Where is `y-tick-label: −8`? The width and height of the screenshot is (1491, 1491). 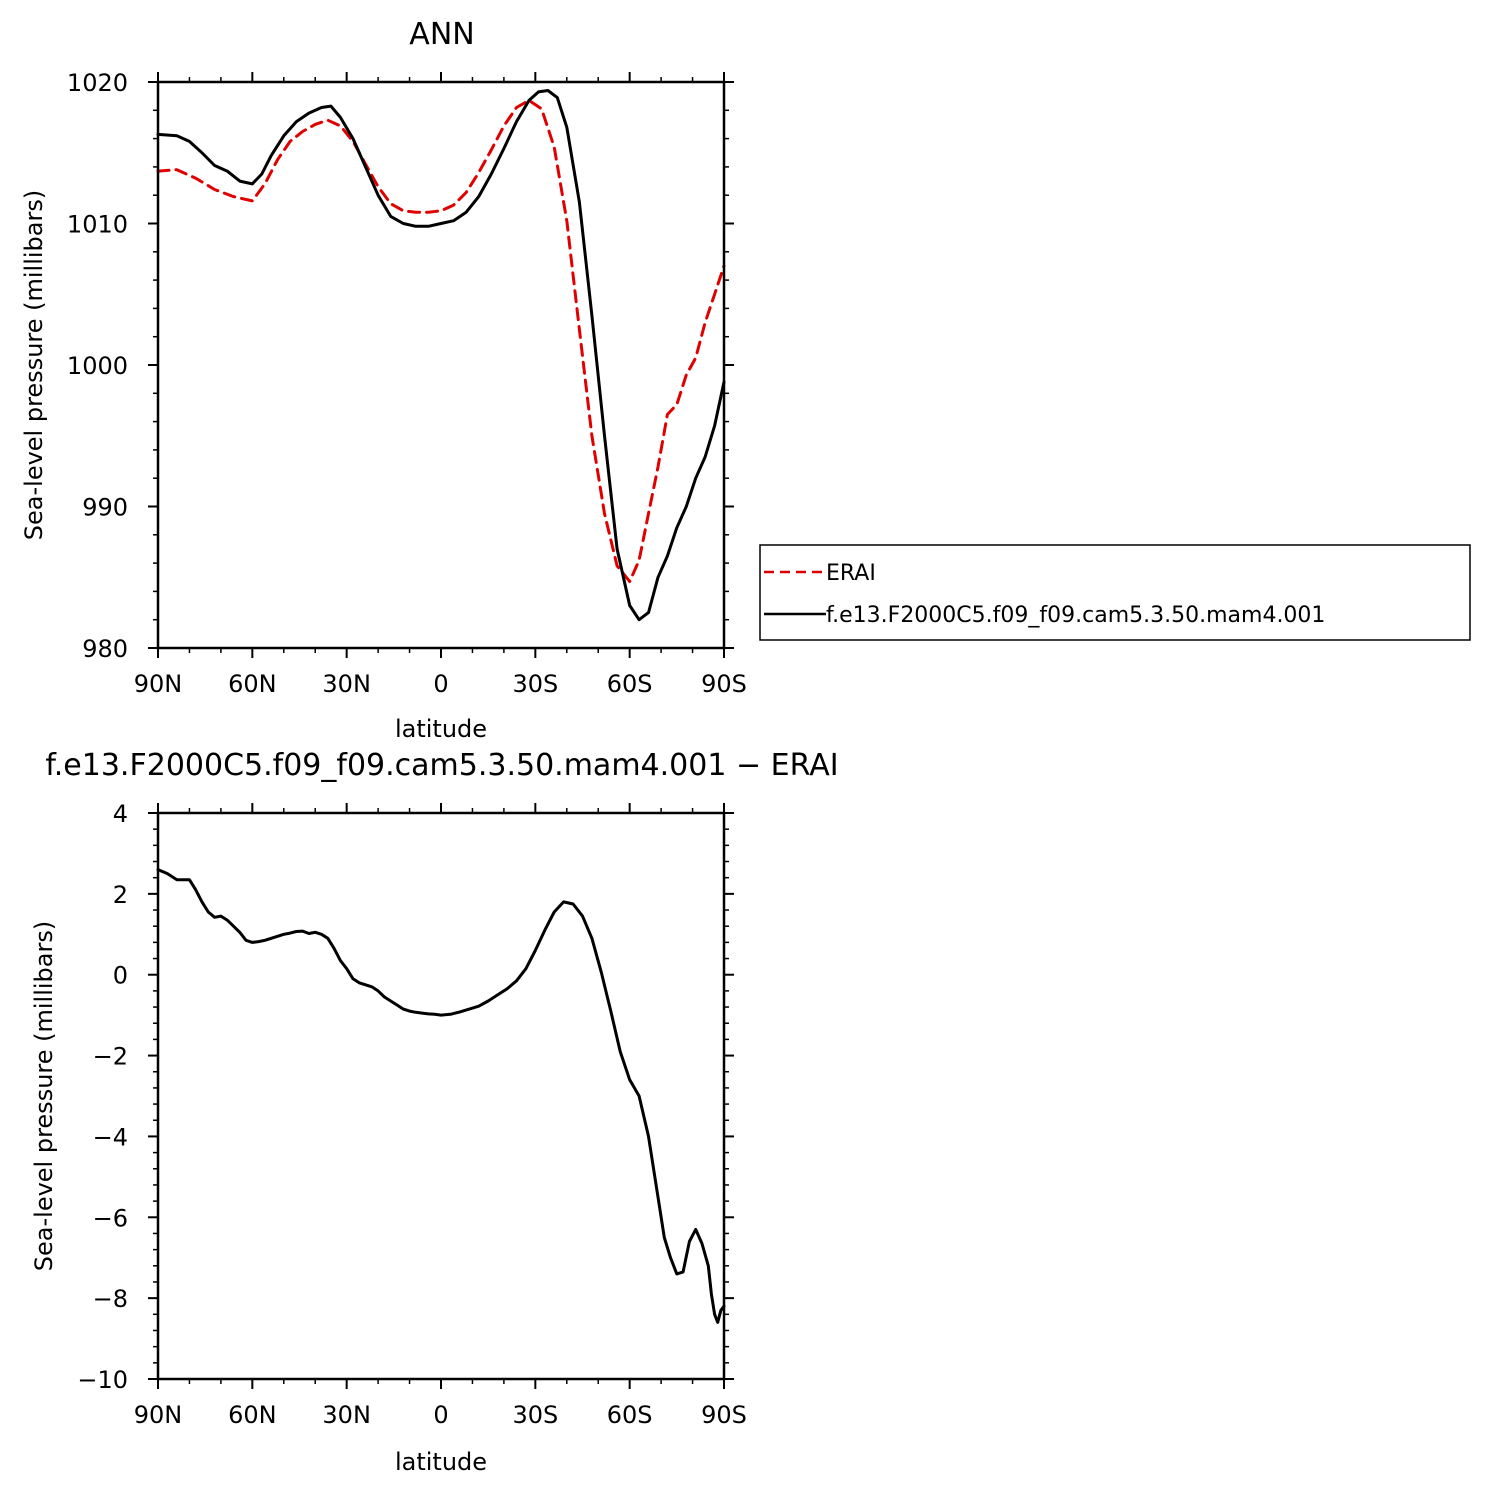 y-tick-label: −8 is located at coordinates (110, 1299).